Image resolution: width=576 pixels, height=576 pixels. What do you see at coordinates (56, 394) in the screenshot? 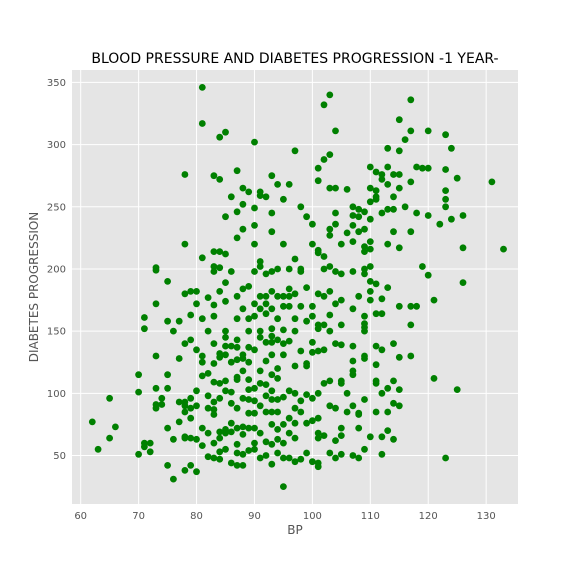
I see `y-tick-label: 100` at bounding box center [56, 394].